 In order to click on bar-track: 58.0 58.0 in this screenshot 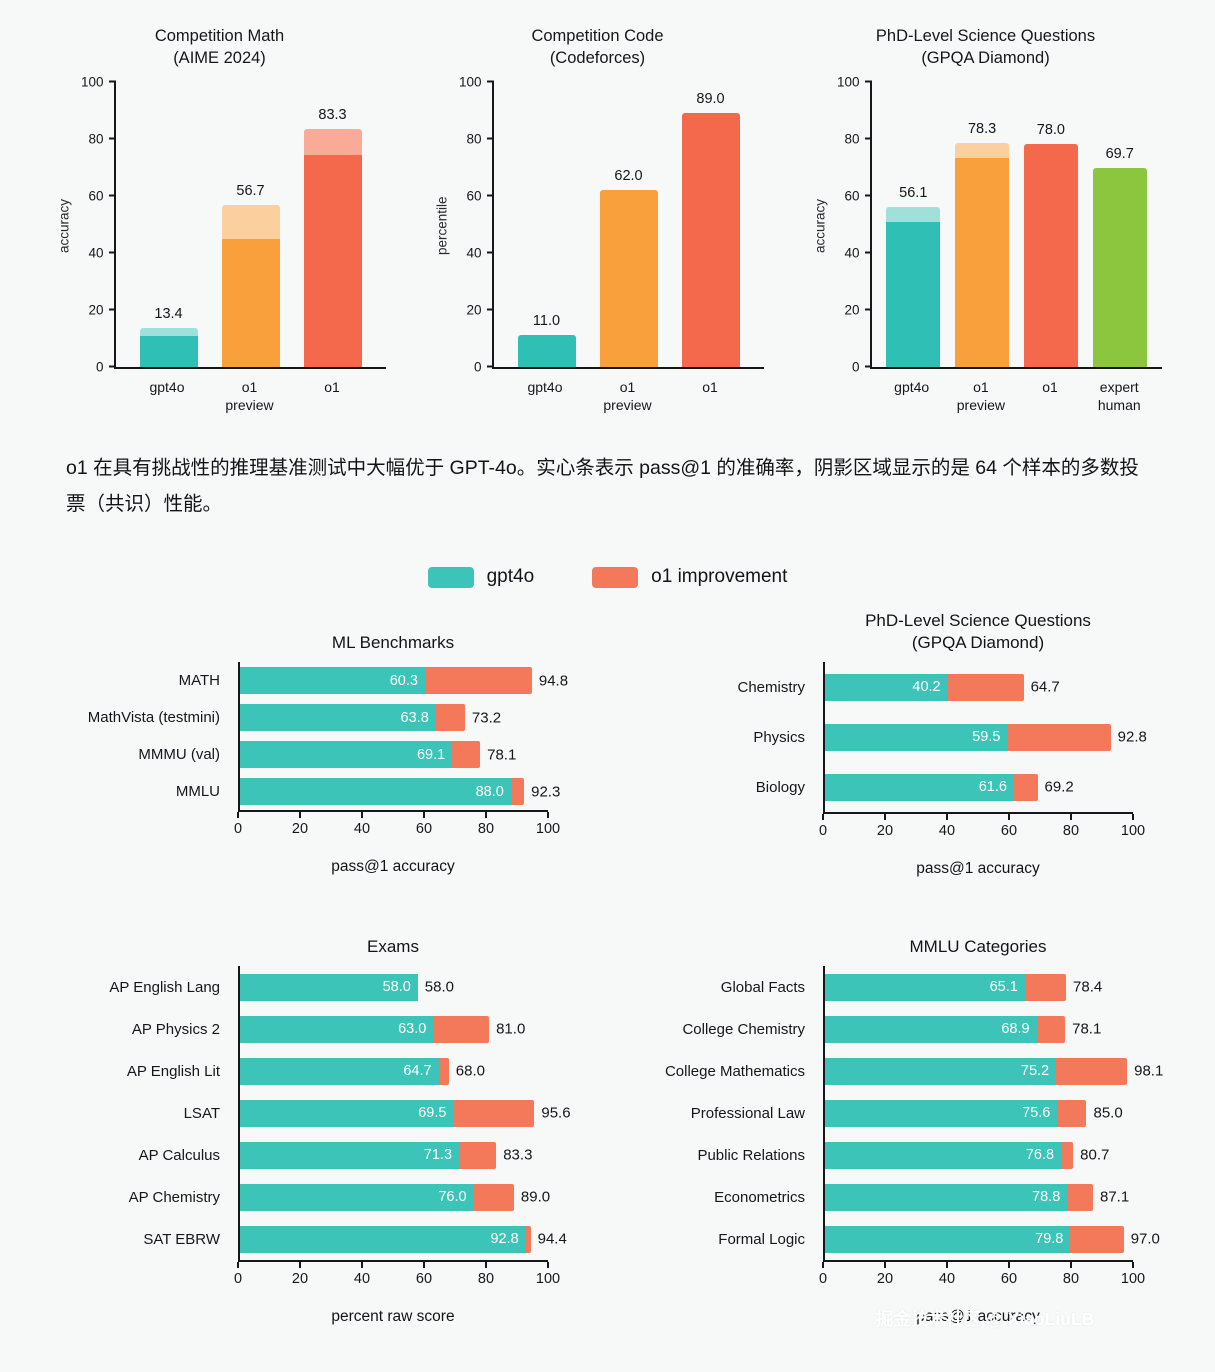, I will do `click(393, 987)`.